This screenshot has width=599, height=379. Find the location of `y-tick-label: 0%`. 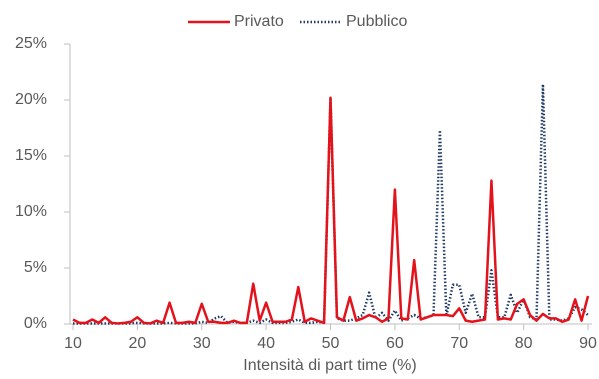

y-tick-label: 0% is located at coordinates (35, 323).